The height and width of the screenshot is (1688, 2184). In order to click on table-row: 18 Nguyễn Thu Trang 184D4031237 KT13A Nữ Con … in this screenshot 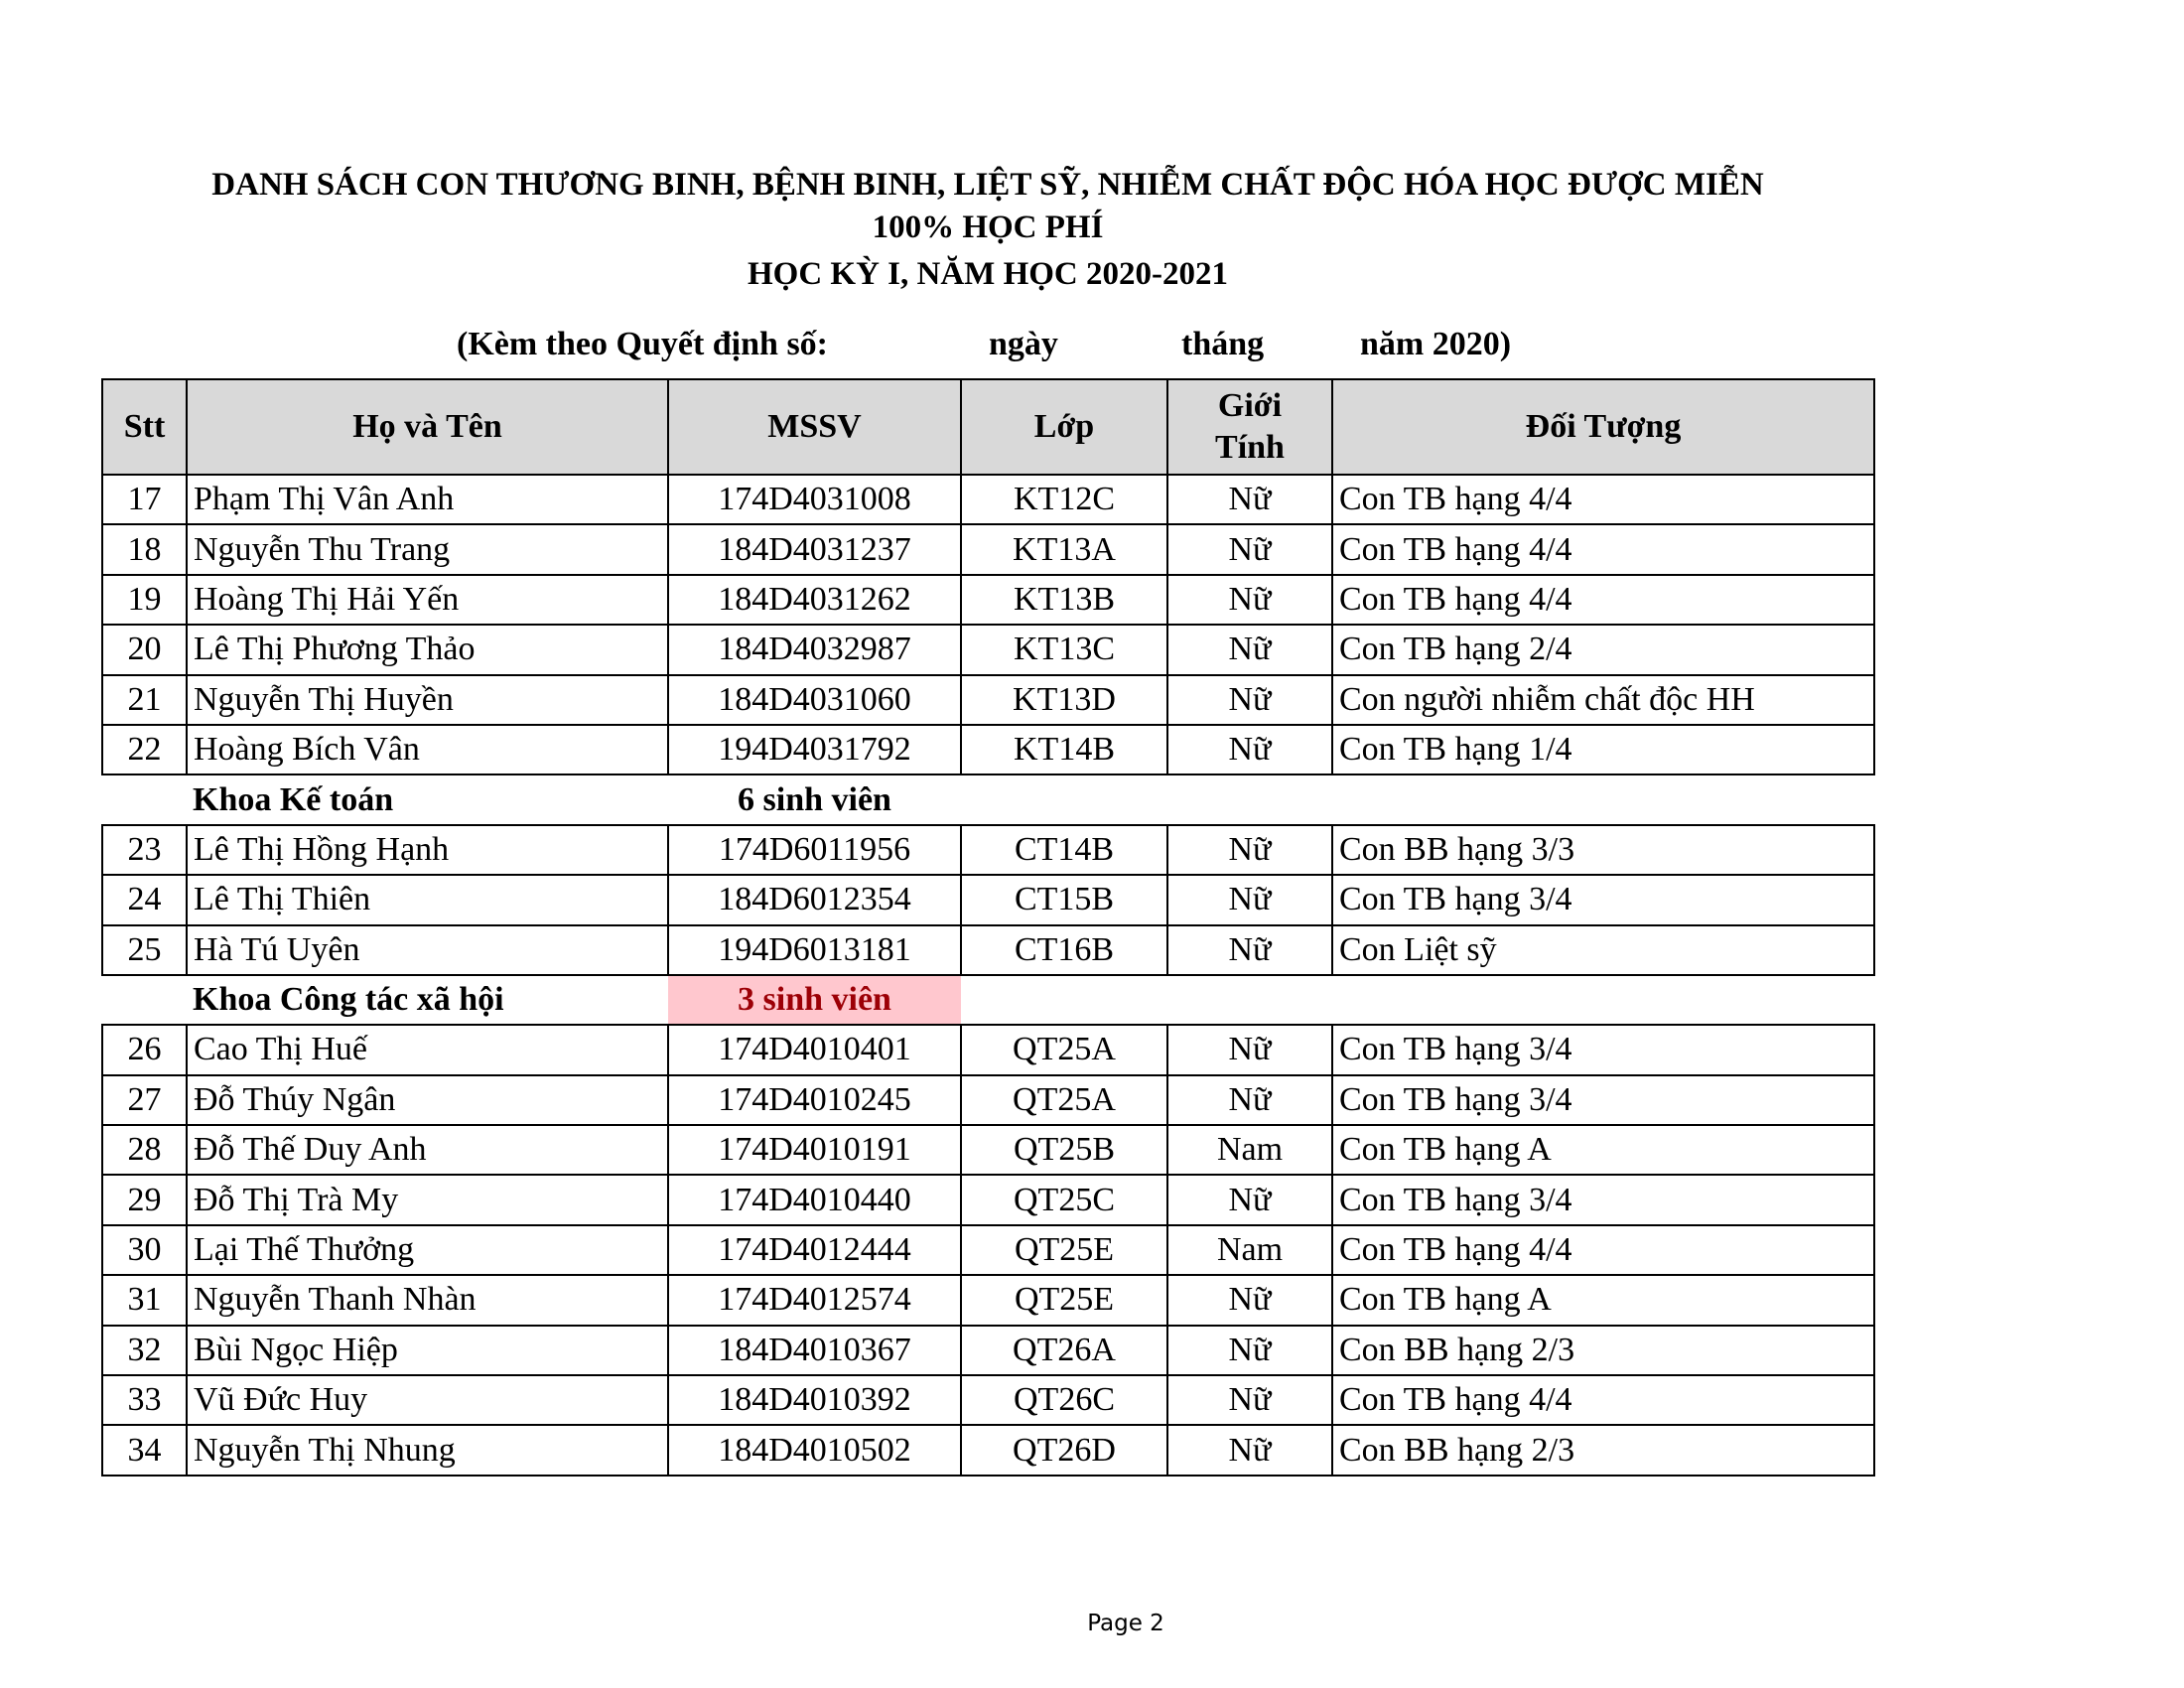, I will do `click(988, 549)`.